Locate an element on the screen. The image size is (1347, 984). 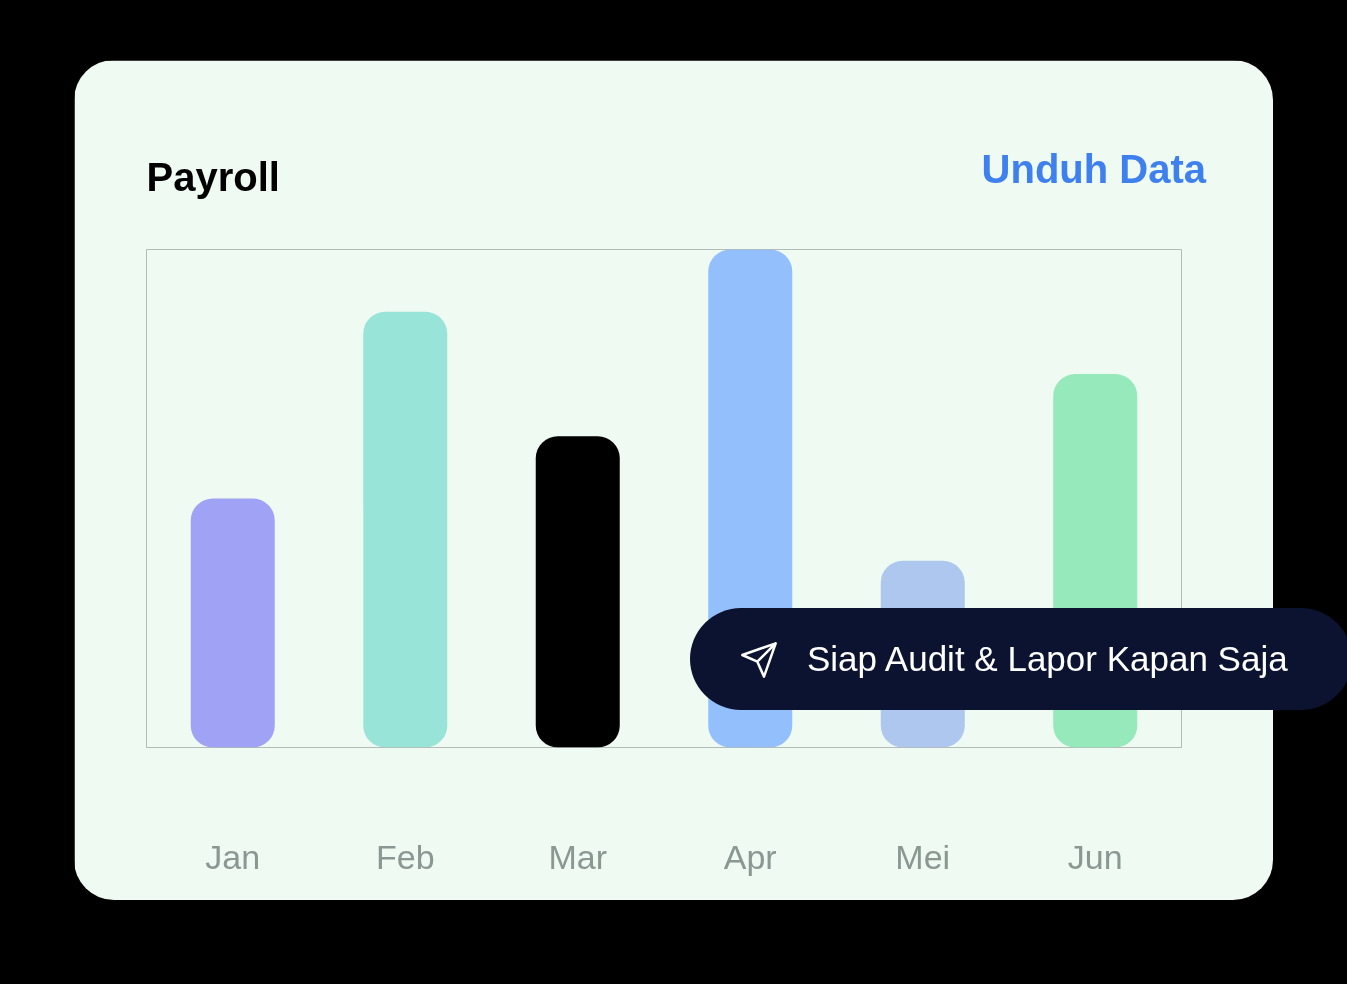
x-tick-label: Mei is located at coordinates (923, 856).